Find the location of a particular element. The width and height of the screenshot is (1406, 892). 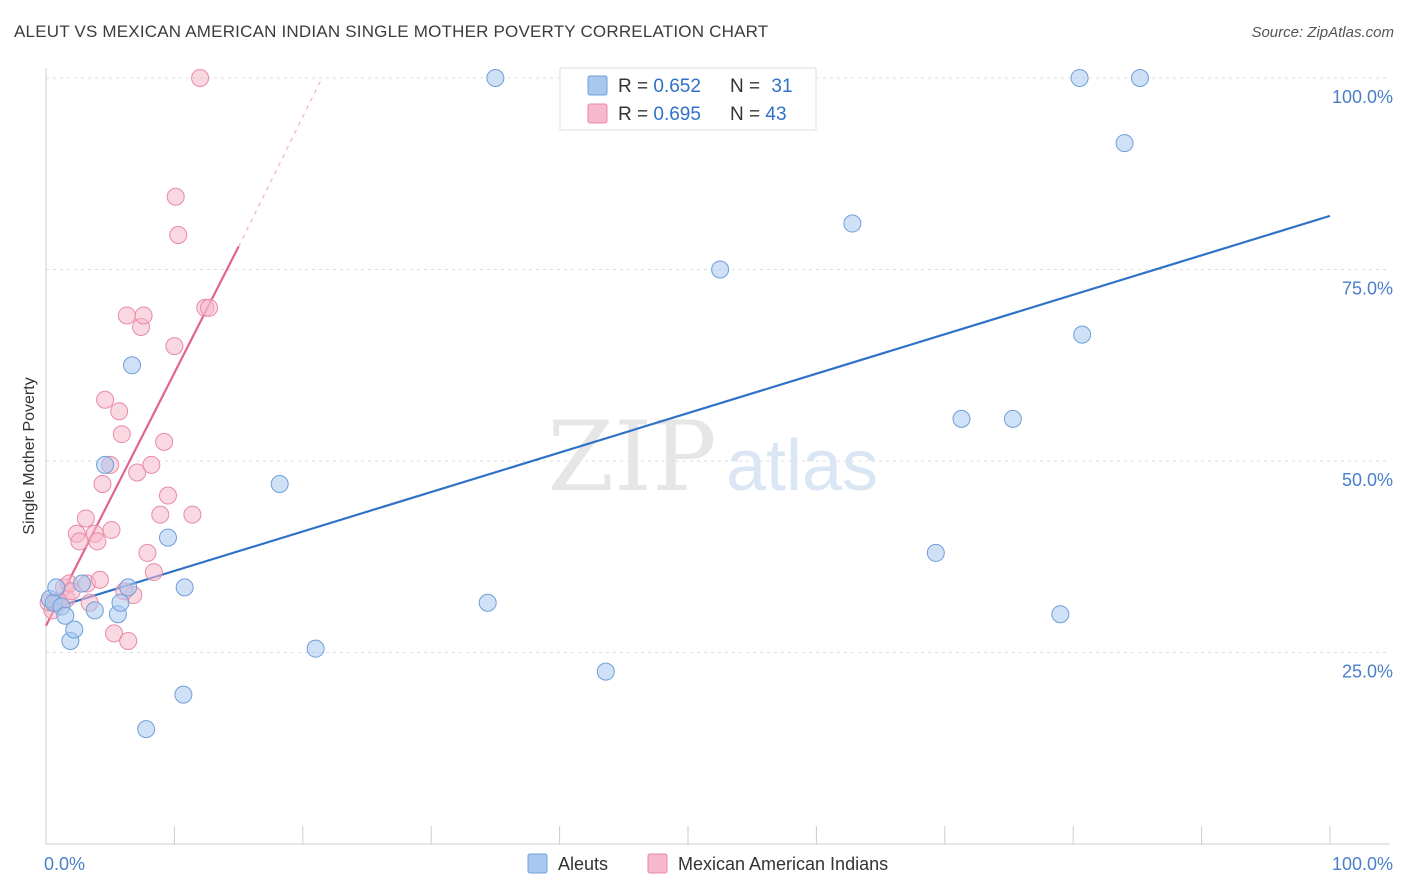

bottom-legend: Aleuts Mexican American Indians is located at coordinates (707, 863).